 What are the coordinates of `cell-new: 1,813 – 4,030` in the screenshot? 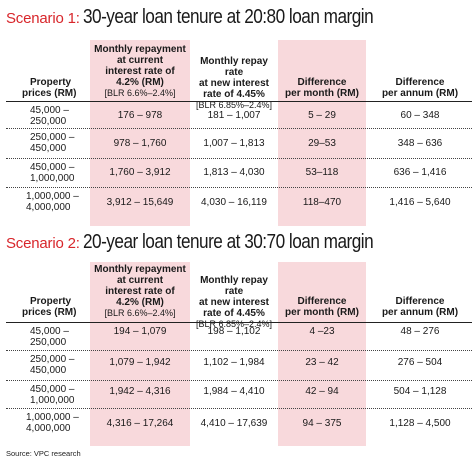 It's located at (234, 172).